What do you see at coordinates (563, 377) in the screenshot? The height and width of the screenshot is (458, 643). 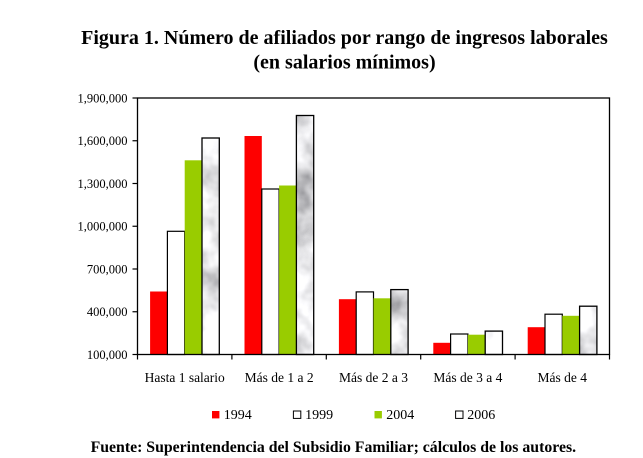 I see `svg-text: Más de 4` at bounding box center [563, 377].